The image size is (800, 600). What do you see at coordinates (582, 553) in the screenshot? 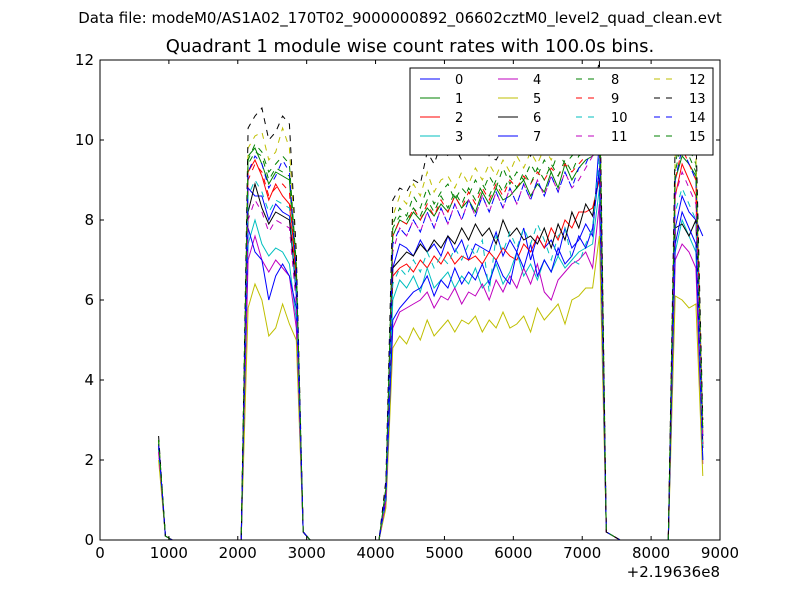
I see `x-tick-label: 7000` at bounding box center [582, 553].